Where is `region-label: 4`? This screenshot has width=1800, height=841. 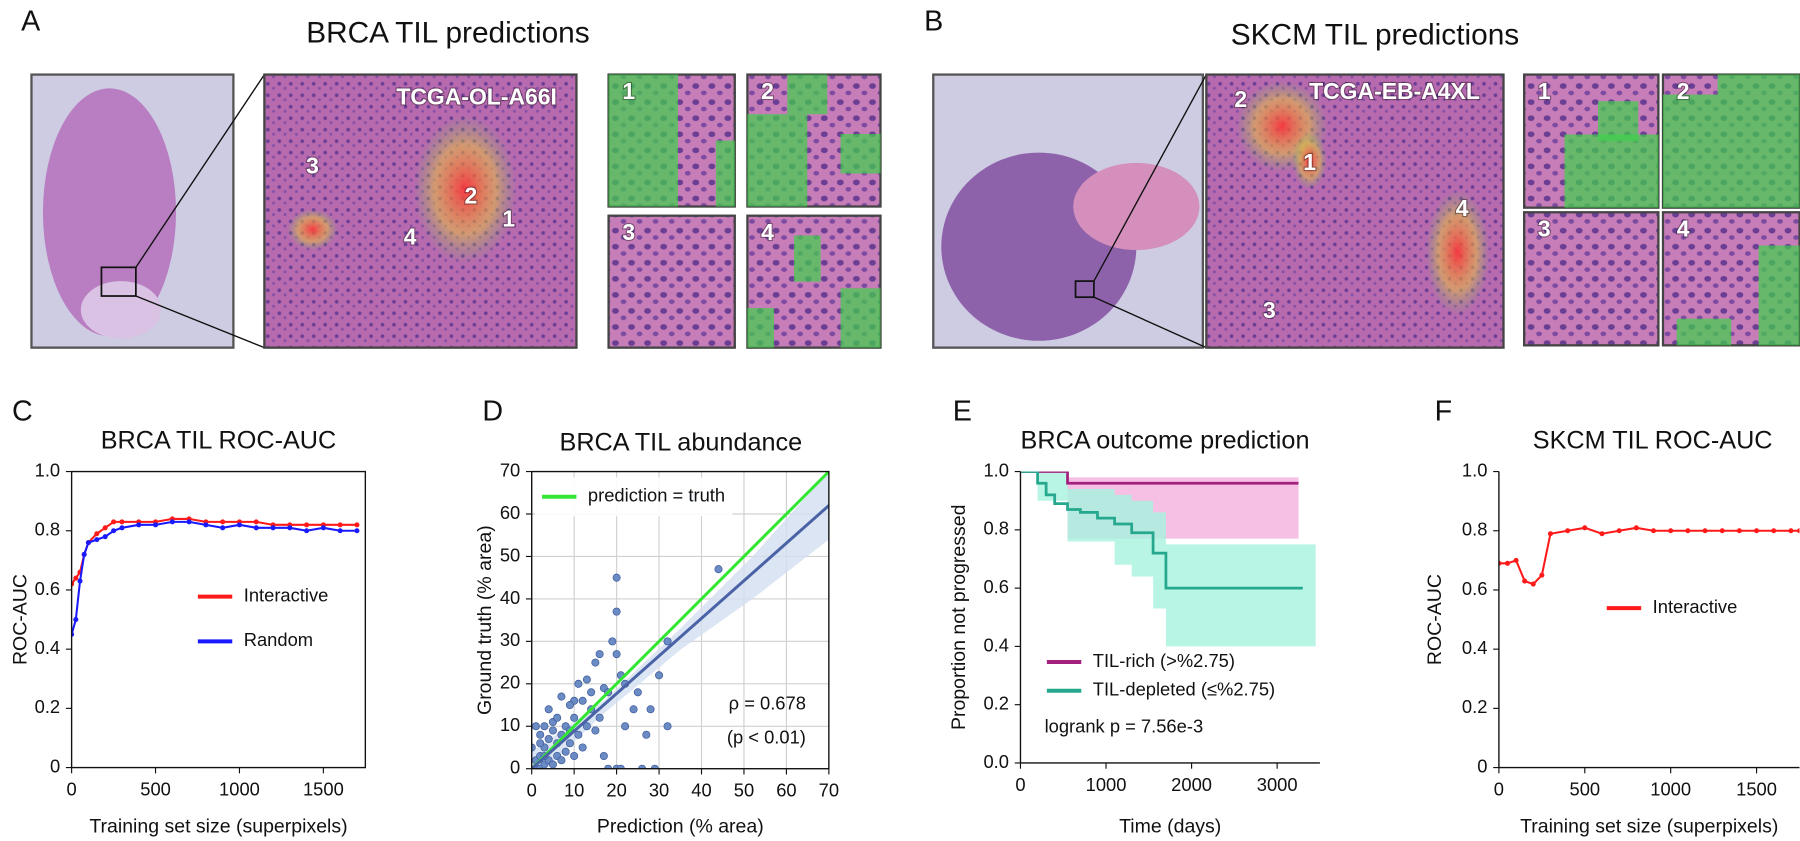
region-label: 4 is located at coordinates (1462, 208).